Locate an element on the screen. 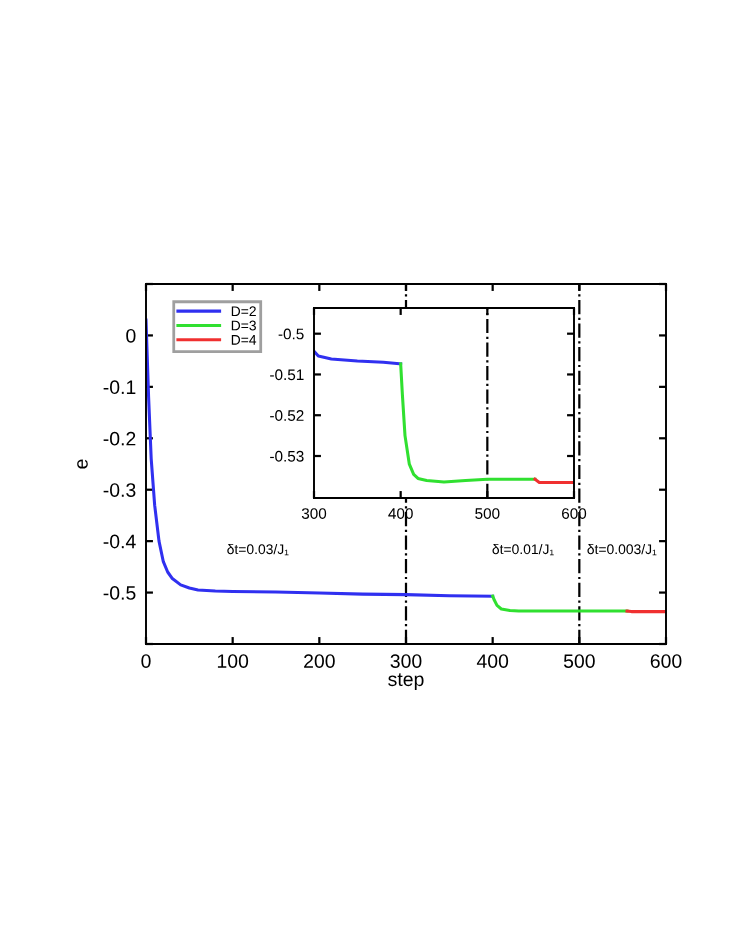  y-tick-label: -0.4 is located at coordinates (119, 541).